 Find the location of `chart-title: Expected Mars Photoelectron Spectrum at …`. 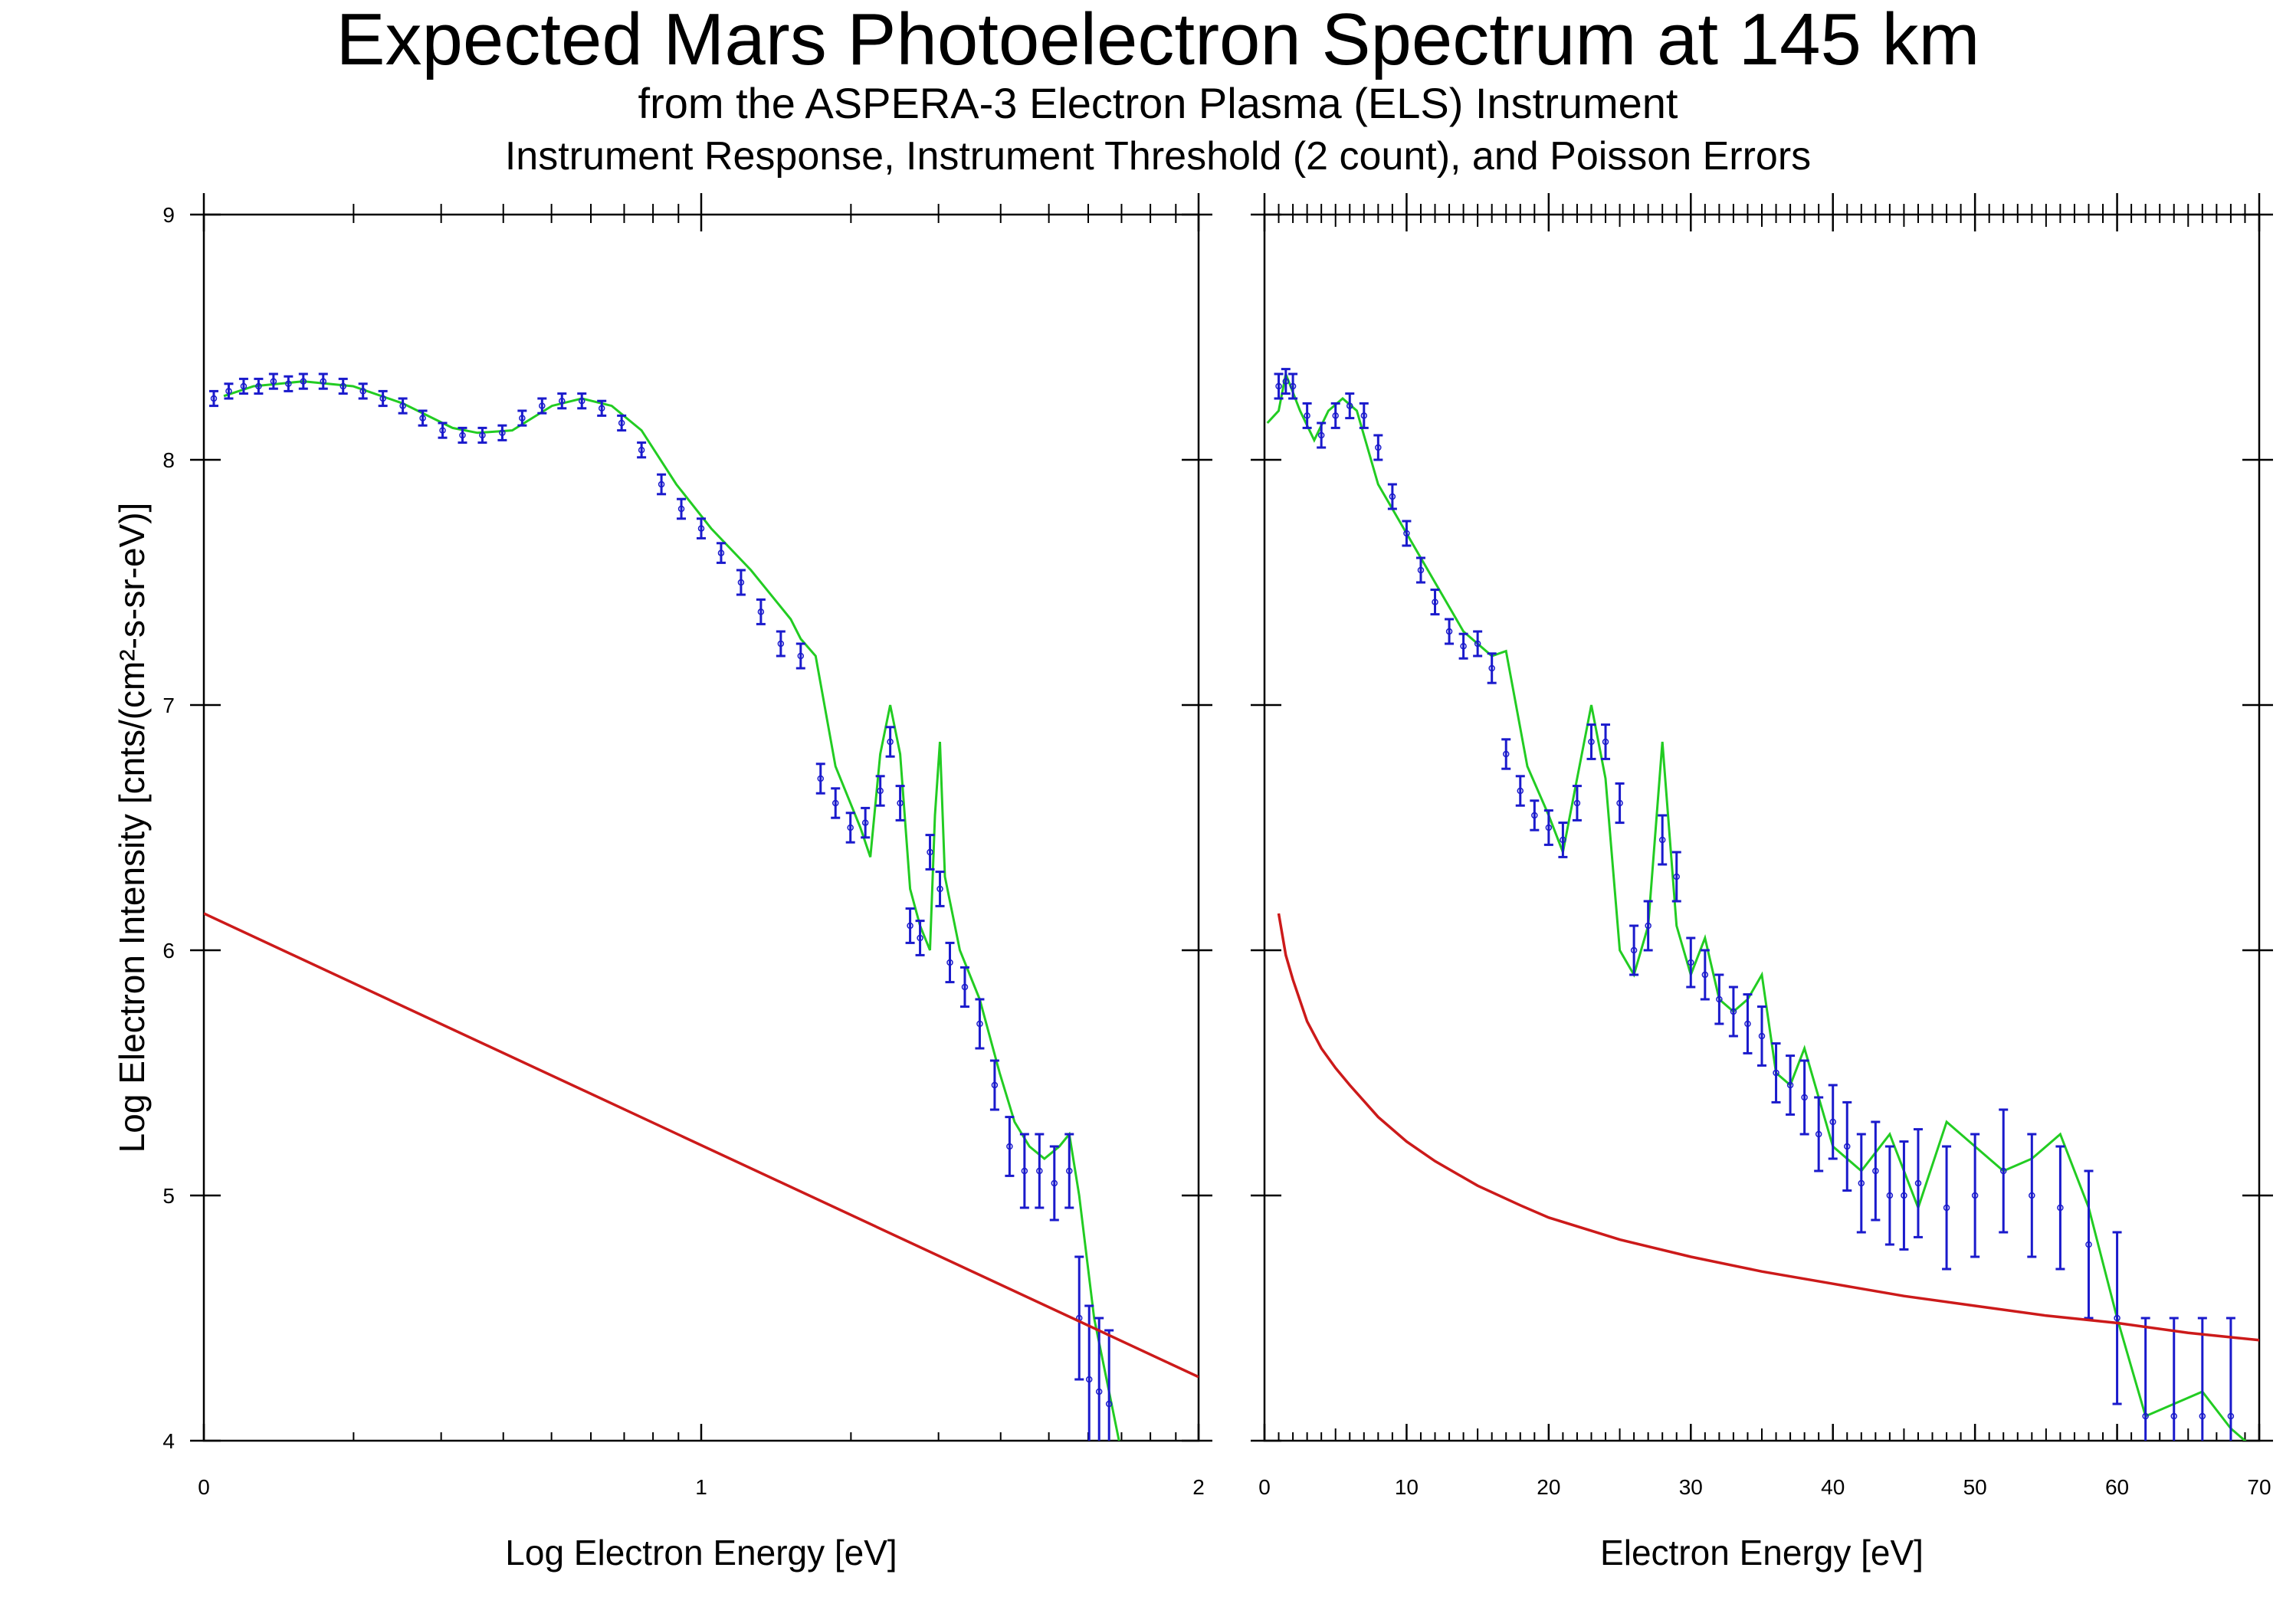

chart-title: Expected Mars Photoelectron Spectrum at … is located at coordinates (1158, 40).